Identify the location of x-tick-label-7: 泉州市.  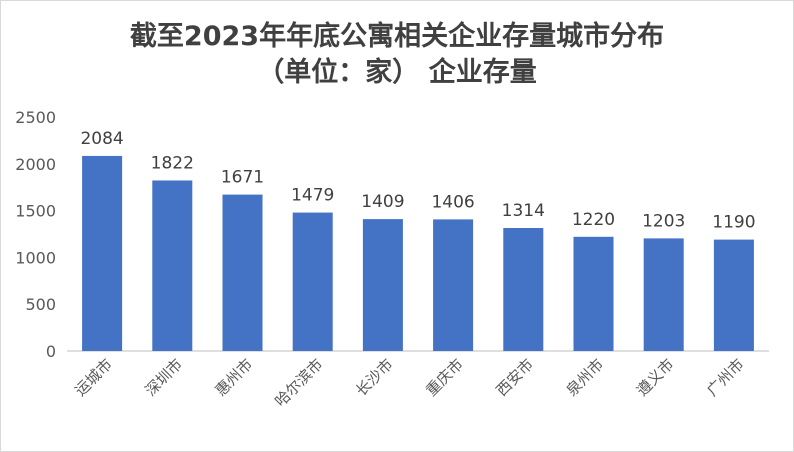
(585, 377).